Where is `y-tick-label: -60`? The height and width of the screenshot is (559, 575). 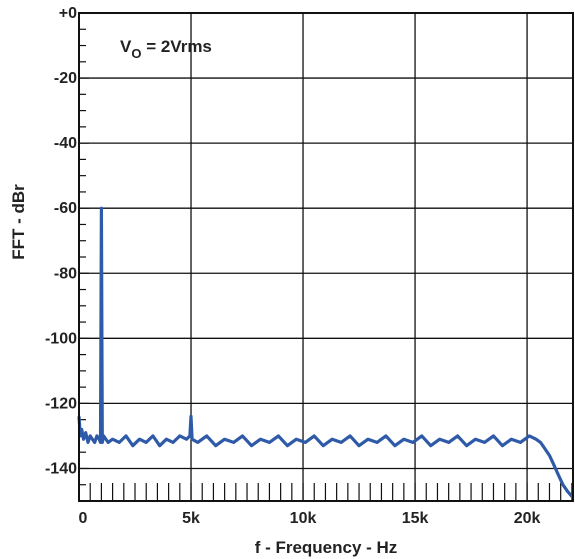
y-tick-label: -60 is located at coordinates (65, 208).